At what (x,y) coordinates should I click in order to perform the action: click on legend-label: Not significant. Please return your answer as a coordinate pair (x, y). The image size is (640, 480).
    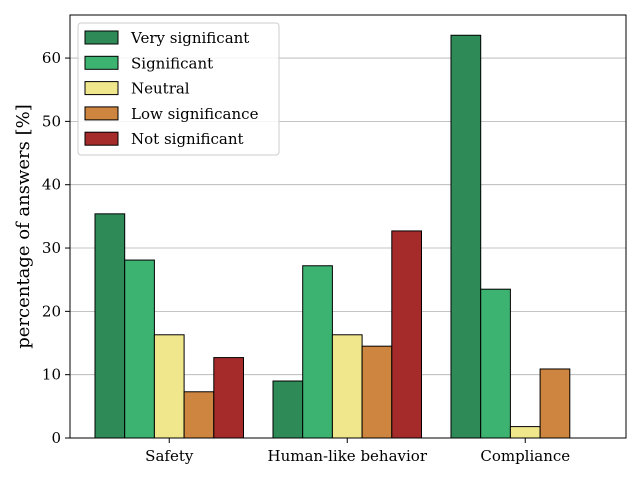
    Looking at the image, I should click on (187, 139).